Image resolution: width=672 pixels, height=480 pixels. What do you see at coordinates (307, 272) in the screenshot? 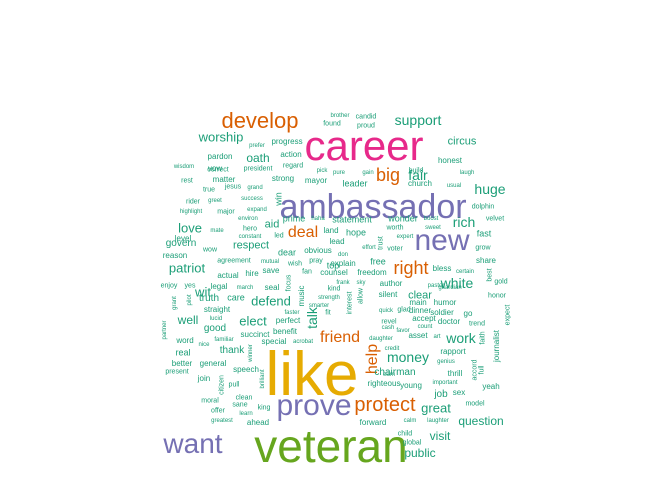
I see `word-fan: fan` at bounding box center [307, 272].